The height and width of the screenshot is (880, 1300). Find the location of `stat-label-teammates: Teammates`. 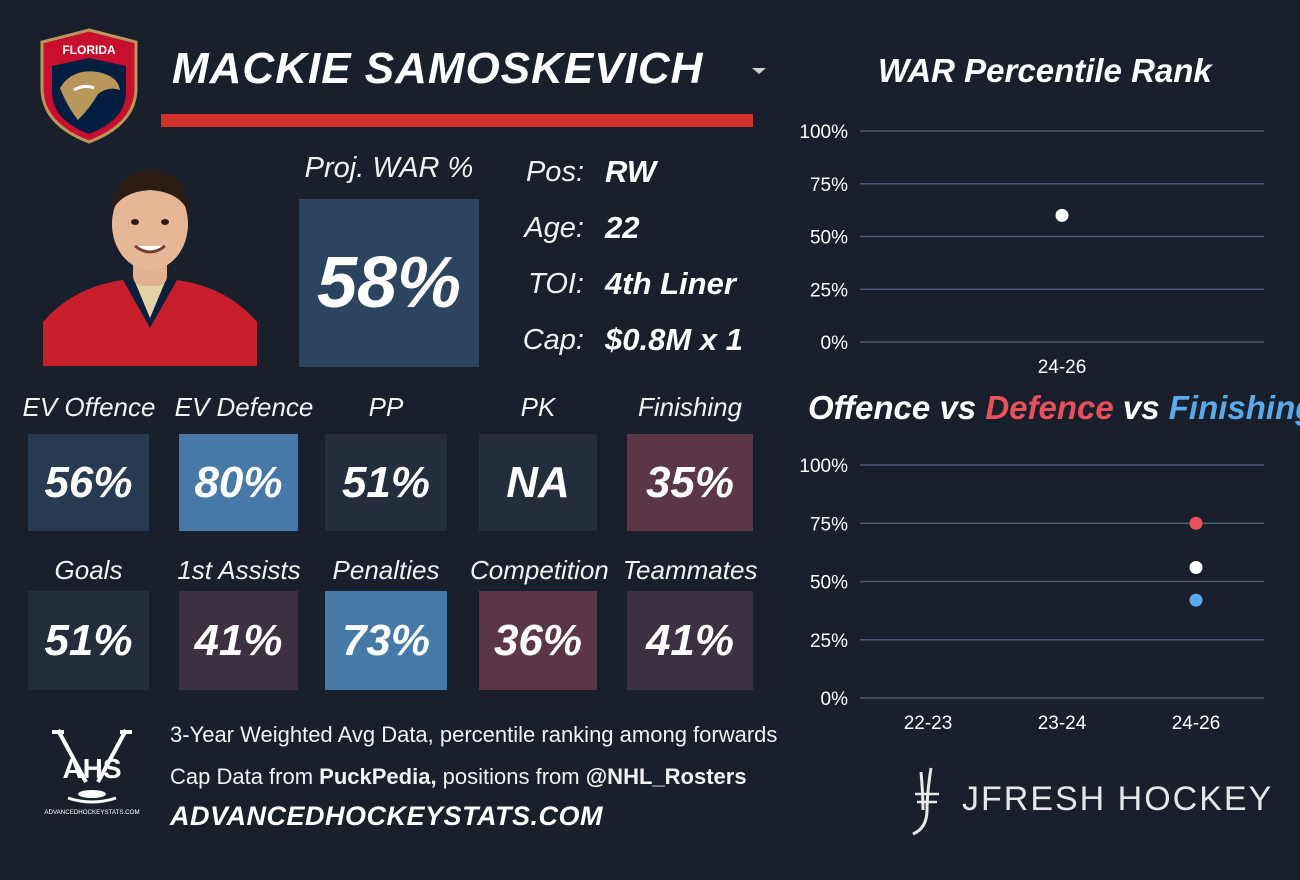

stat-label-teammates: Teammates is located at coordinates (690, 570).